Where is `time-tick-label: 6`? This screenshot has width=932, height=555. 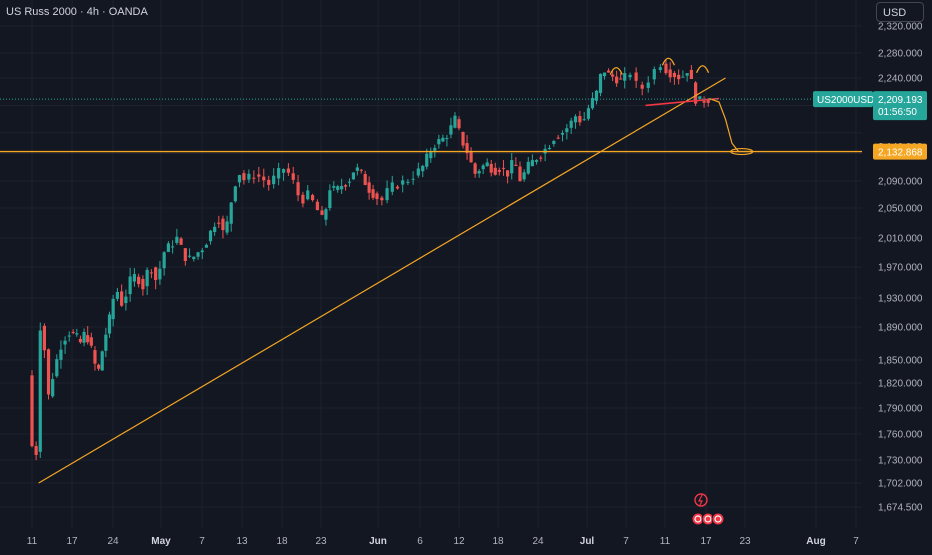 time-tick-label: 6 is located at coordinates (420, 541).